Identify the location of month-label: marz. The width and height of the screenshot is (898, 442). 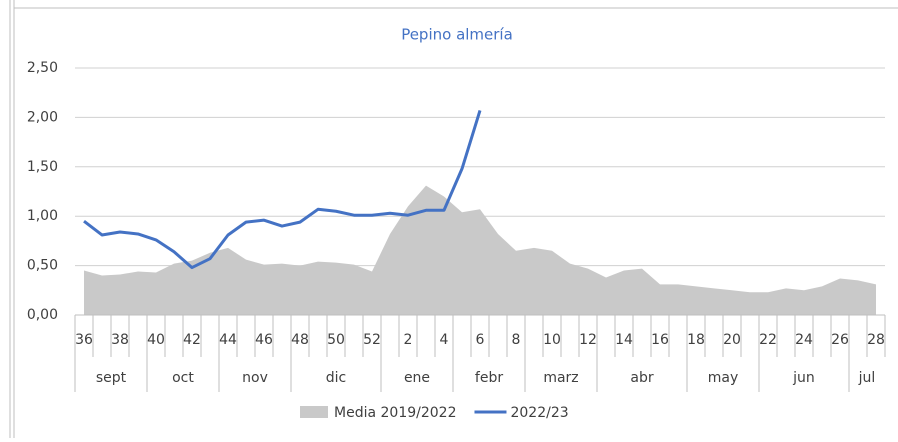
(560, 378).